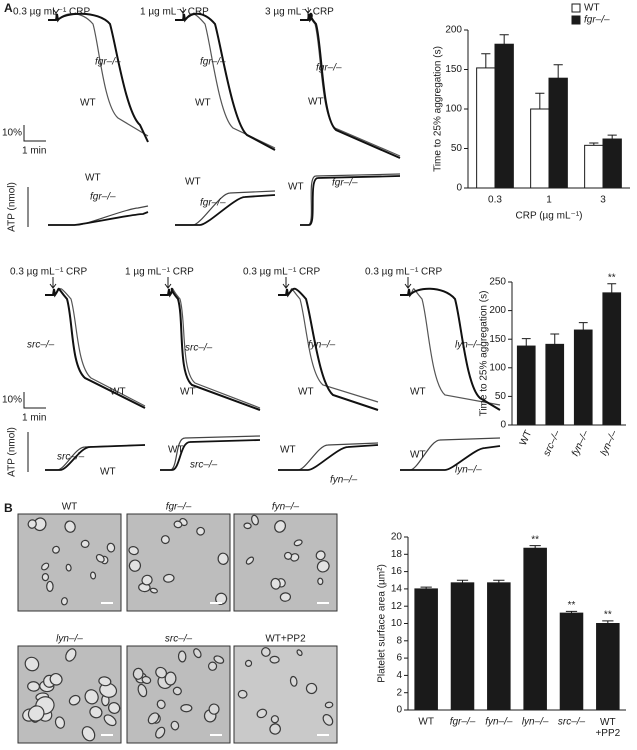 The image size is (637, 750). What do you see at coordinates (526, 438) in the screenshot?
I see `x-tick-label: WT` at bounding box center [526, 438].